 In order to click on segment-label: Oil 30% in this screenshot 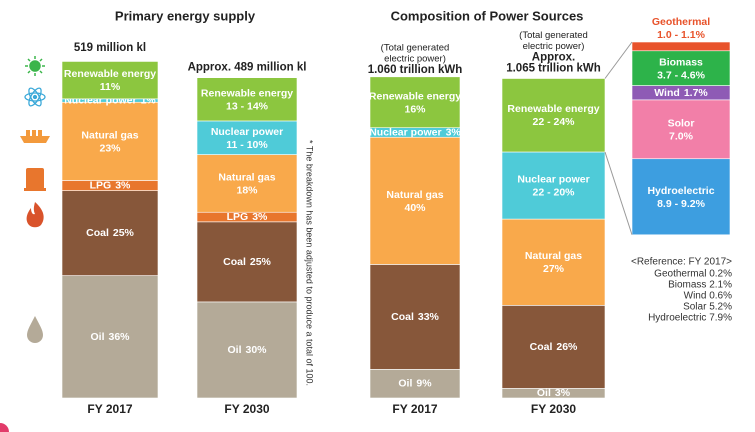, I will do `click(247, 350)`.